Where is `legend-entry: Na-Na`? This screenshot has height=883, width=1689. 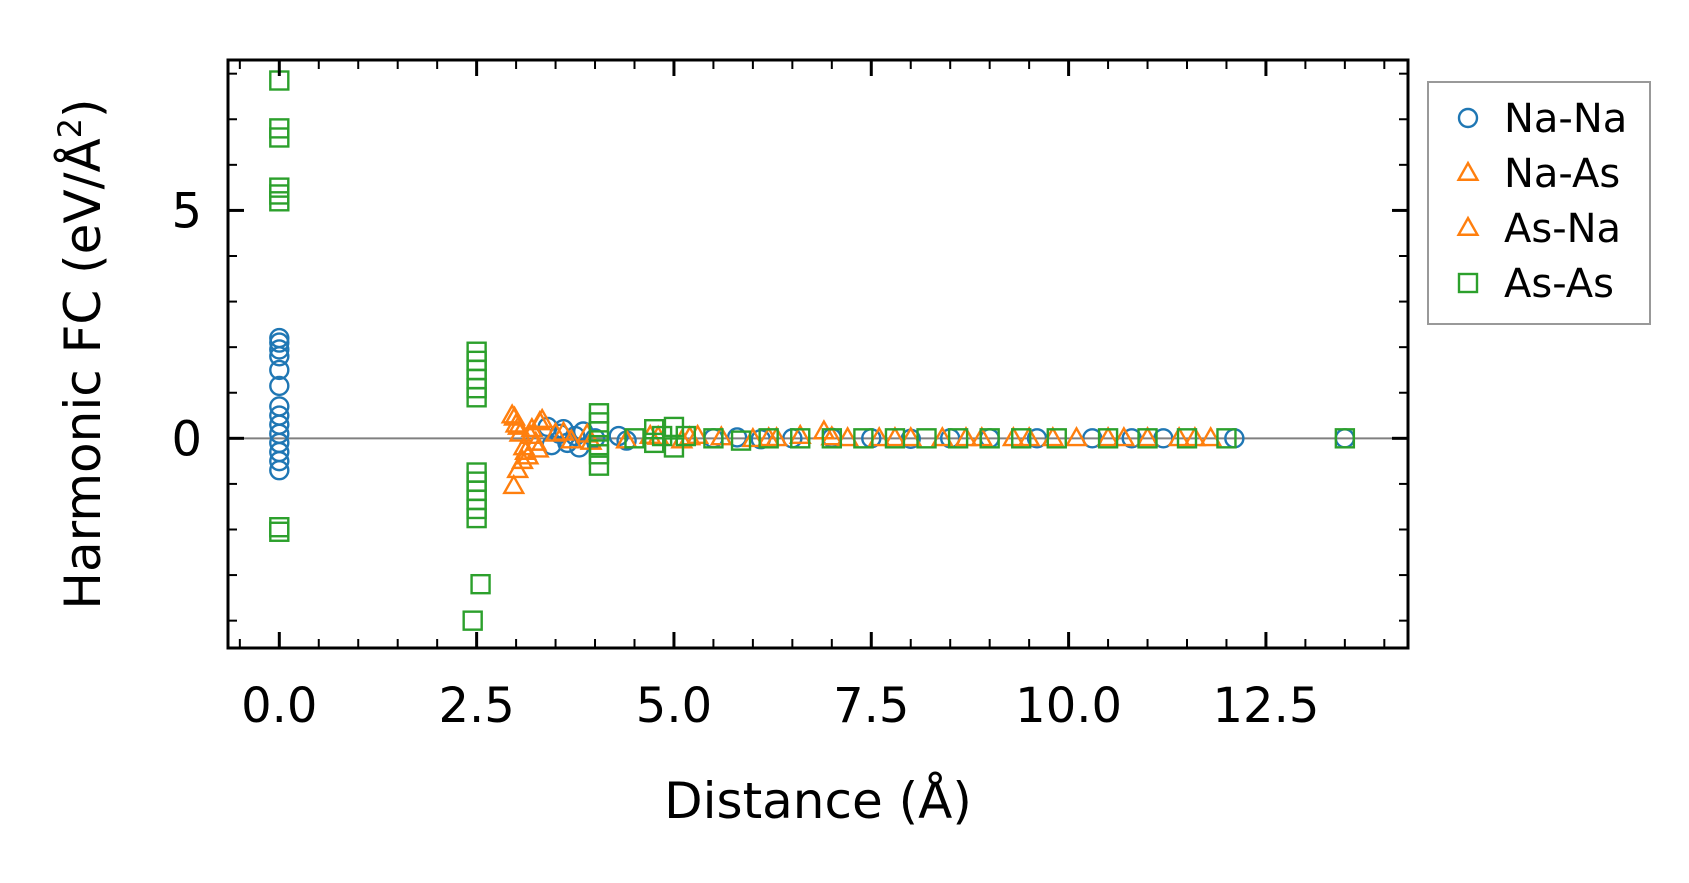
legend-entry: Na-Na is located at coordinates (1542, 119).